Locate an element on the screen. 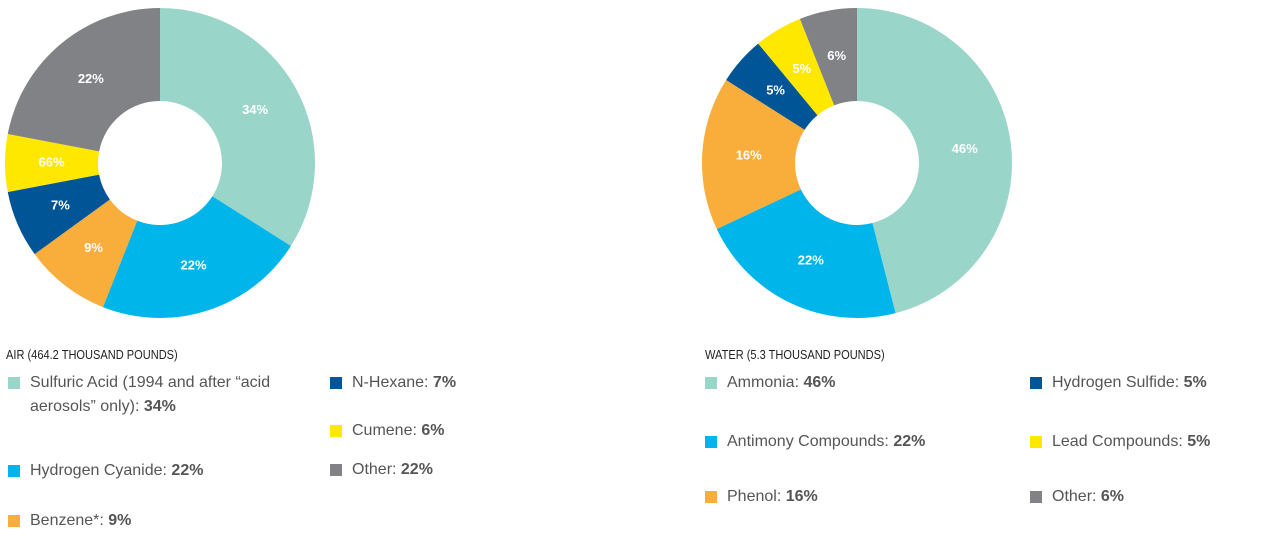  legend-name: N-Hexane is located at coordinates (392, 382).